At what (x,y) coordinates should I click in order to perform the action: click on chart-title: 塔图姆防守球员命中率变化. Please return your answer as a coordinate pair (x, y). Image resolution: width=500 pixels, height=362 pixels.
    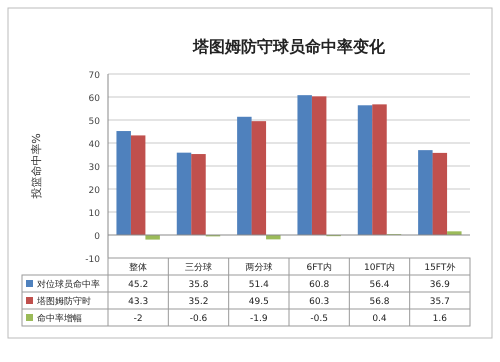
    Looking at the image, I should click on (289, 46).